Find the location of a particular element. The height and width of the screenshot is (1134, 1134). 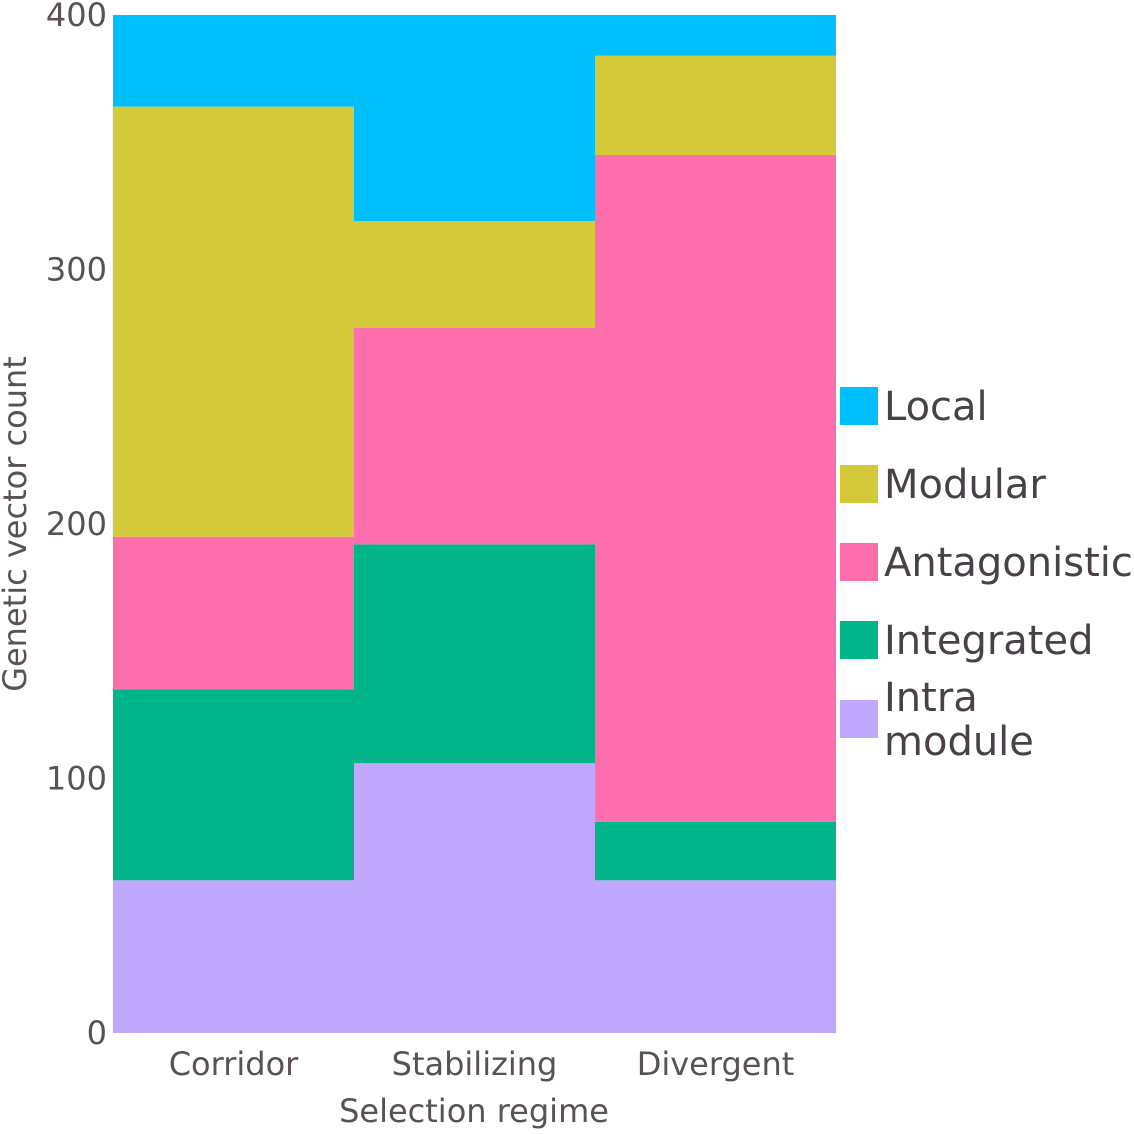

bar-segment-intra-module-corridor is located at coordinates (233, 956).